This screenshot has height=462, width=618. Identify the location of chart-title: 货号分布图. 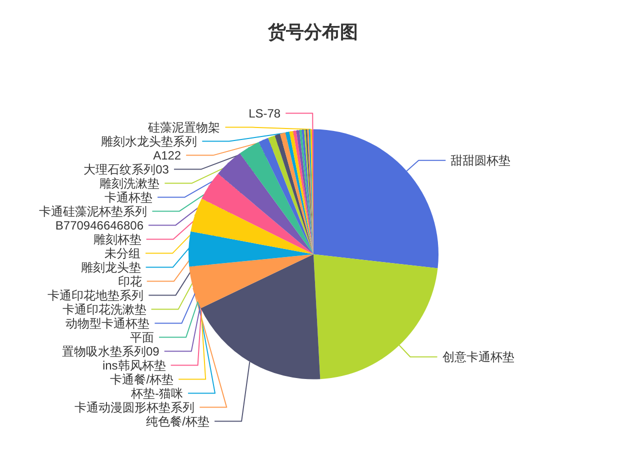
(313, 32).